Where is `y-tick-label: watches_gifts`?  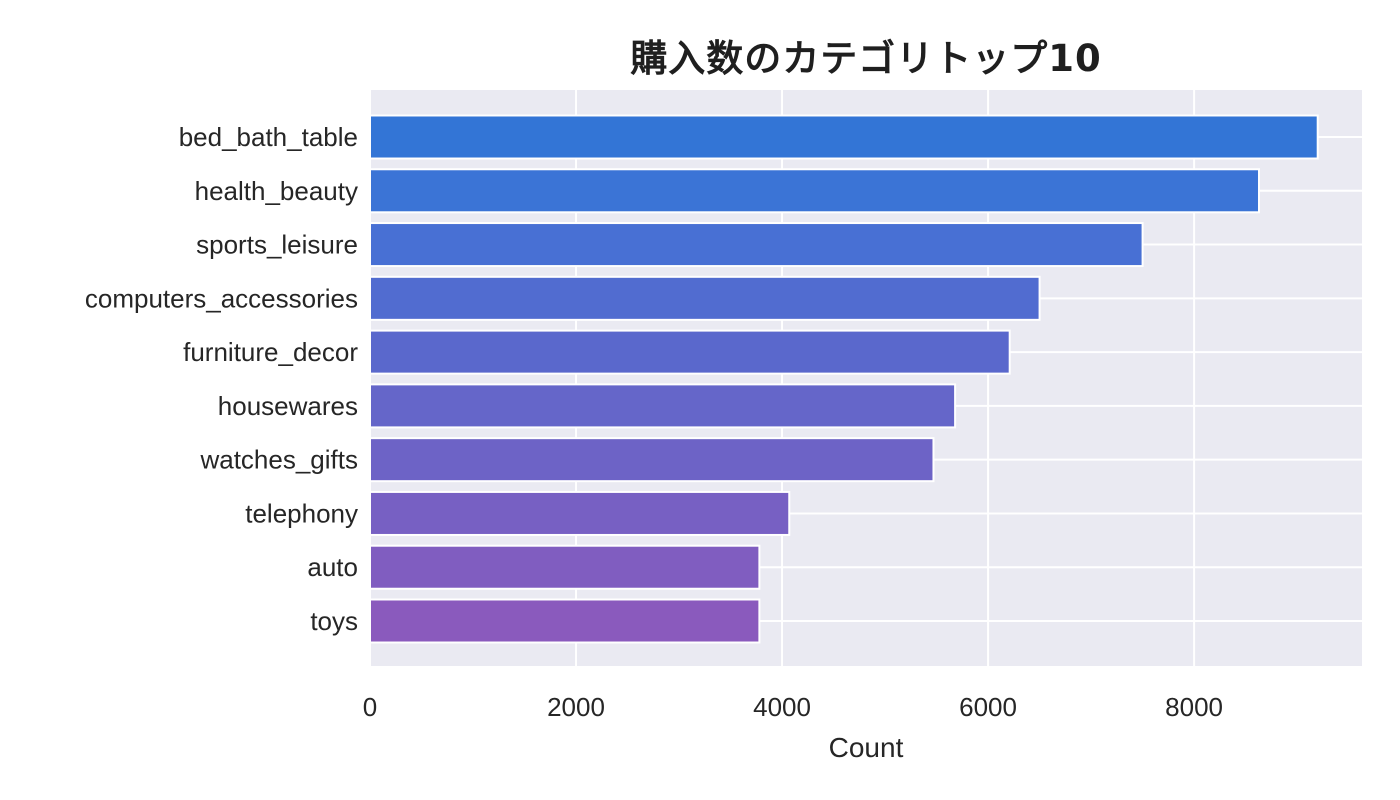
y-tick-label: watches_gifts is located at coordinates (278, 460).